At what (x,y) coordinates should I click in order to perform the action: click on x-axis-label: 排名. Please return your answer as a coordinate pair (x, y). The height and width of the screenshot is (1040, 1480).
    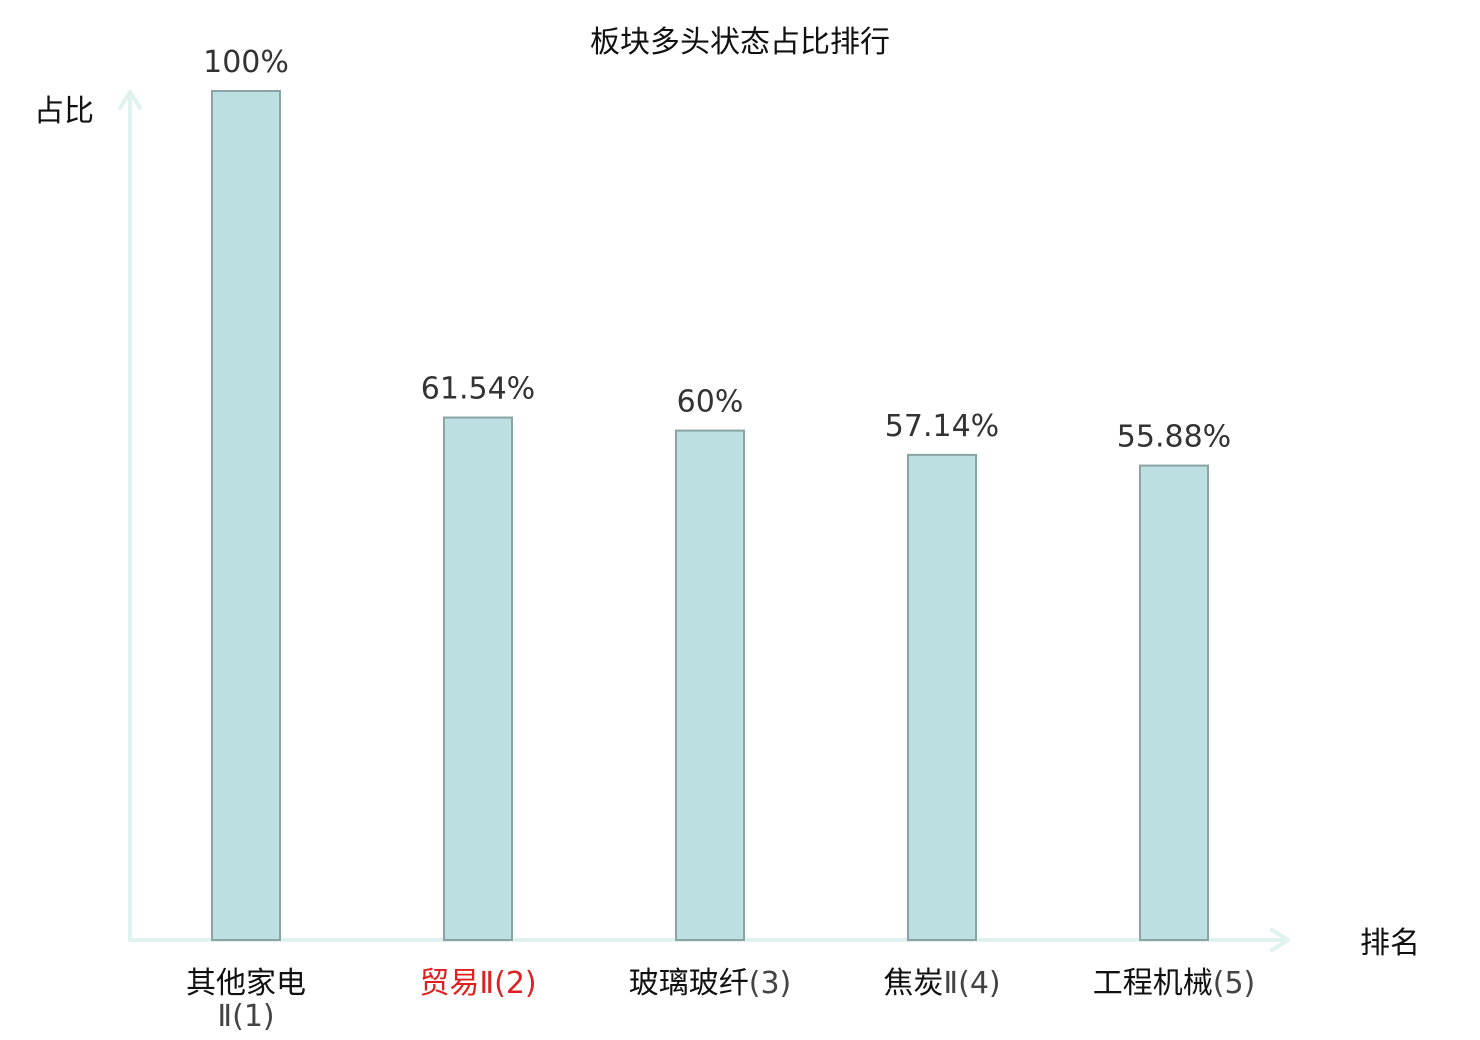
    Looking at the image, I should click on (1390, 943).